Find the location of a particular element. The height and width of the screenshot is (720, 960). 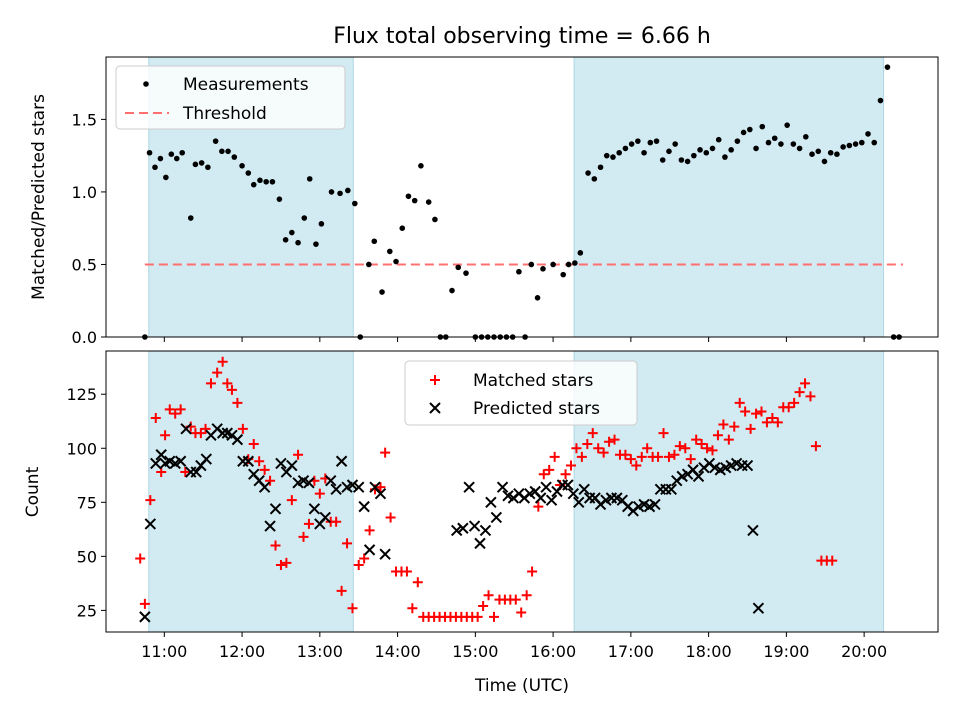

bottom-y-tick-label: 125 is located at coordinates (81, 394).